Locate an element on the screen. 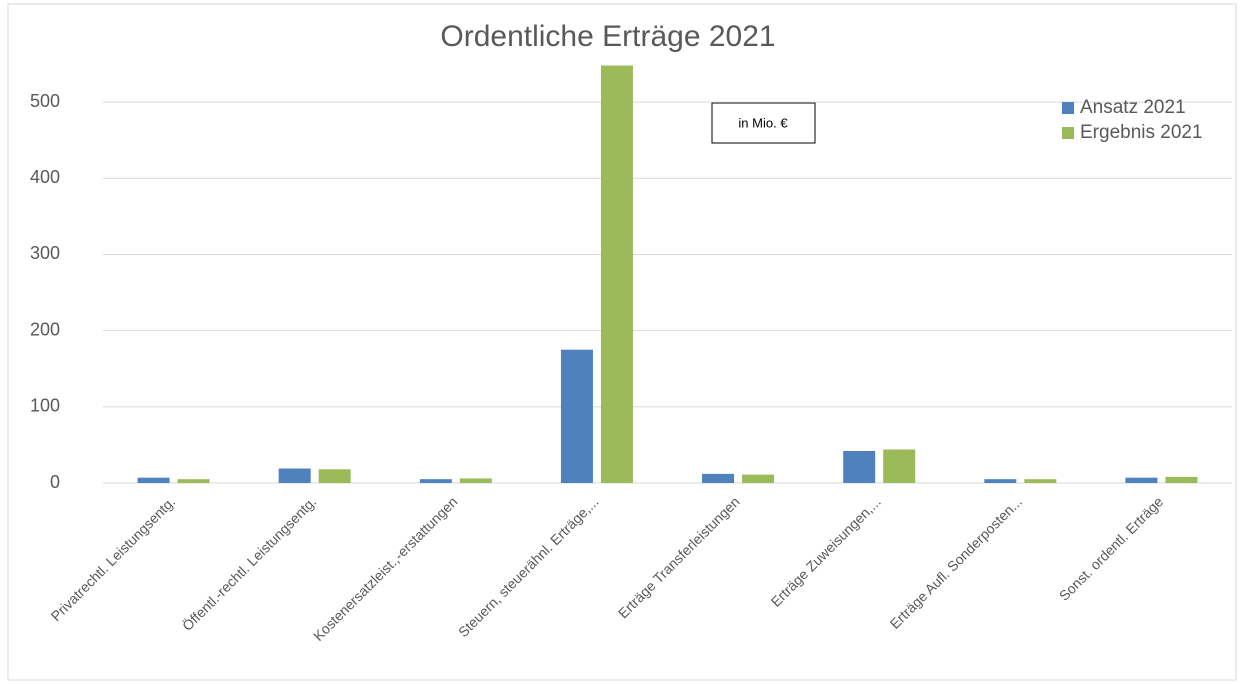  y-tick-label: 500 is located at coordinates (45, 101).